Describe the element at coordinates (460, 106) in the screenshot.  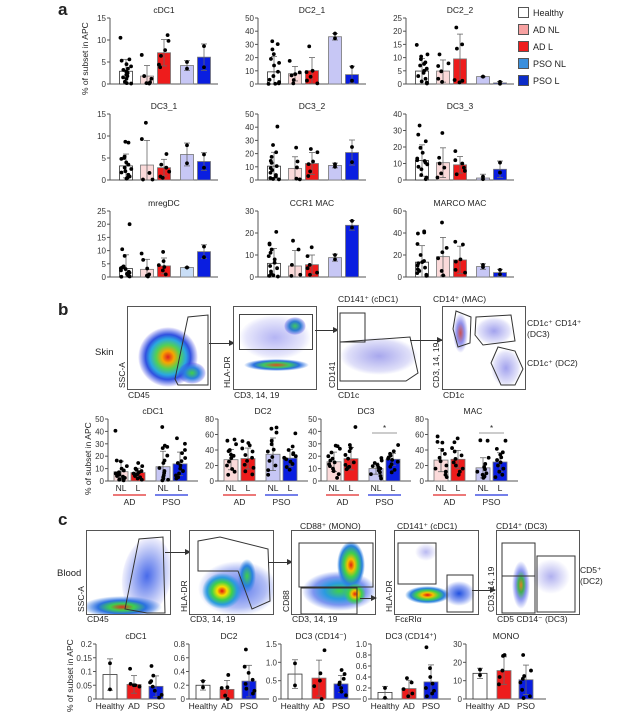
I see `chart-title: DC3_3` at that location.